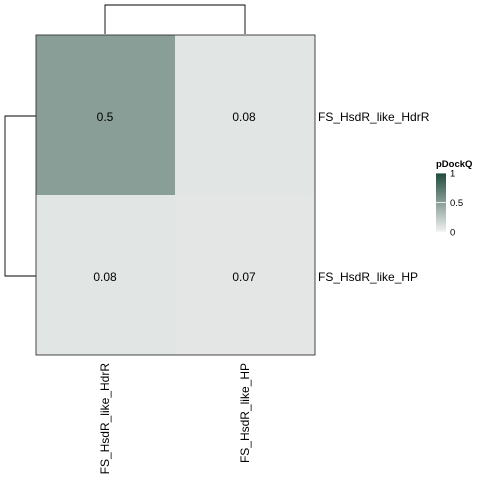  Describe the element at coordinates (452, 174) in the screenshot. I see `legend-tick-label-2: 1` at that location.